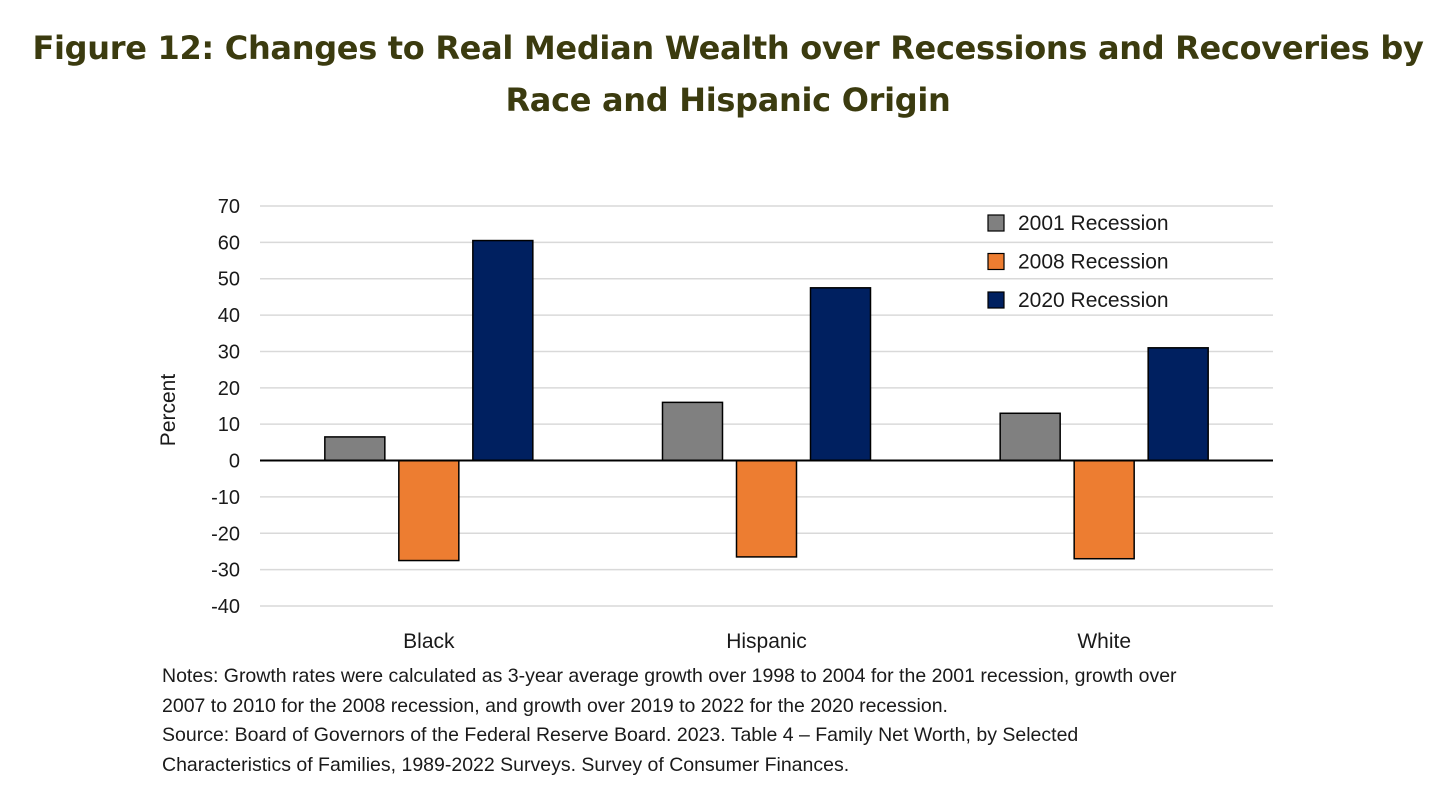 The image size is (1456, 802). I want to click on y-tick-label: 70, so click(229, 207).